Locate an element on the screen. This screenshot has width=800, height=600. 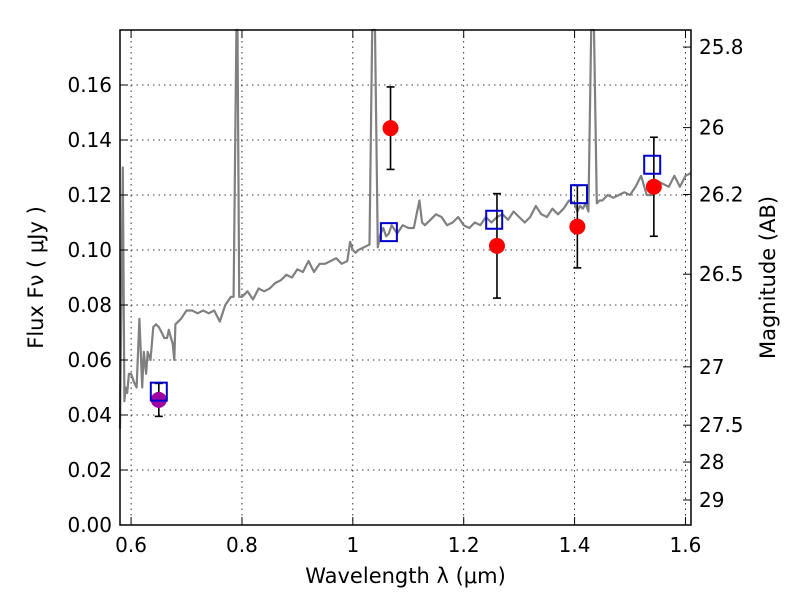
y2-tick-label: 26.2 is located at coordinates (721, 194).